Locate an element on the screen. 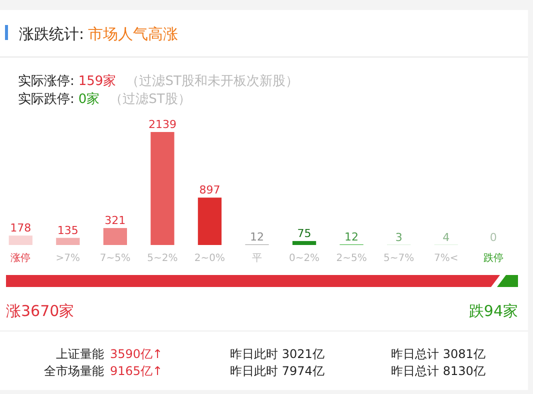 This screenshot has height=394, width=533. text: 实际涨停: is located at coordinates (46, 81).